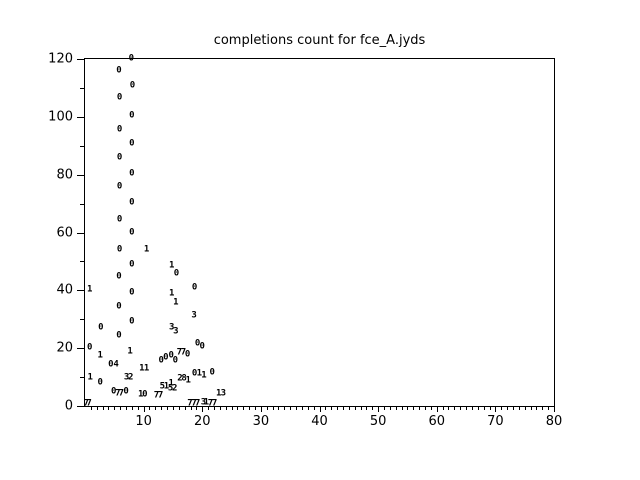 This screenshot has width=640, height=480. What do you see at coordinates (64, 232) in the screenshot?
I see `y-tick-label: 60` at bounding box center [64, 232].